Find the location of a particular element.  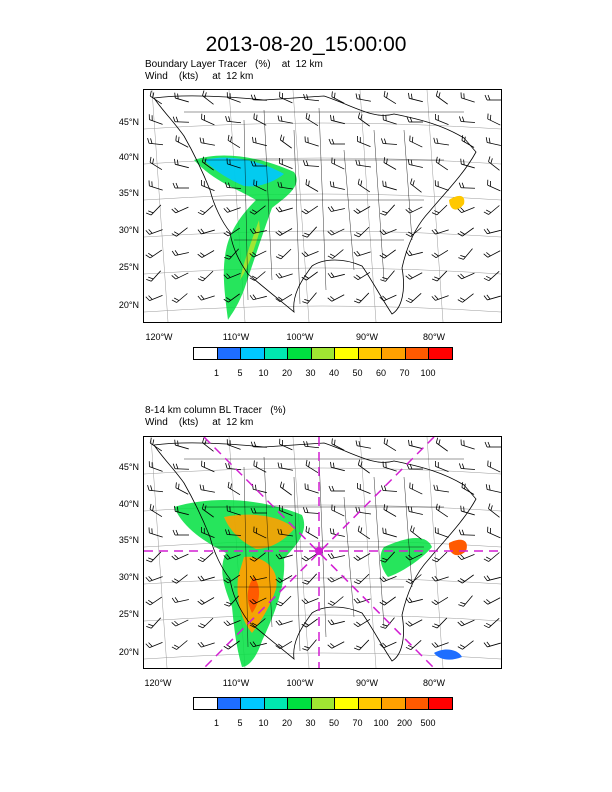

panel1-heading: Boundary Layer Tracer (%) at 12 km is located at coordinates (234, 64).